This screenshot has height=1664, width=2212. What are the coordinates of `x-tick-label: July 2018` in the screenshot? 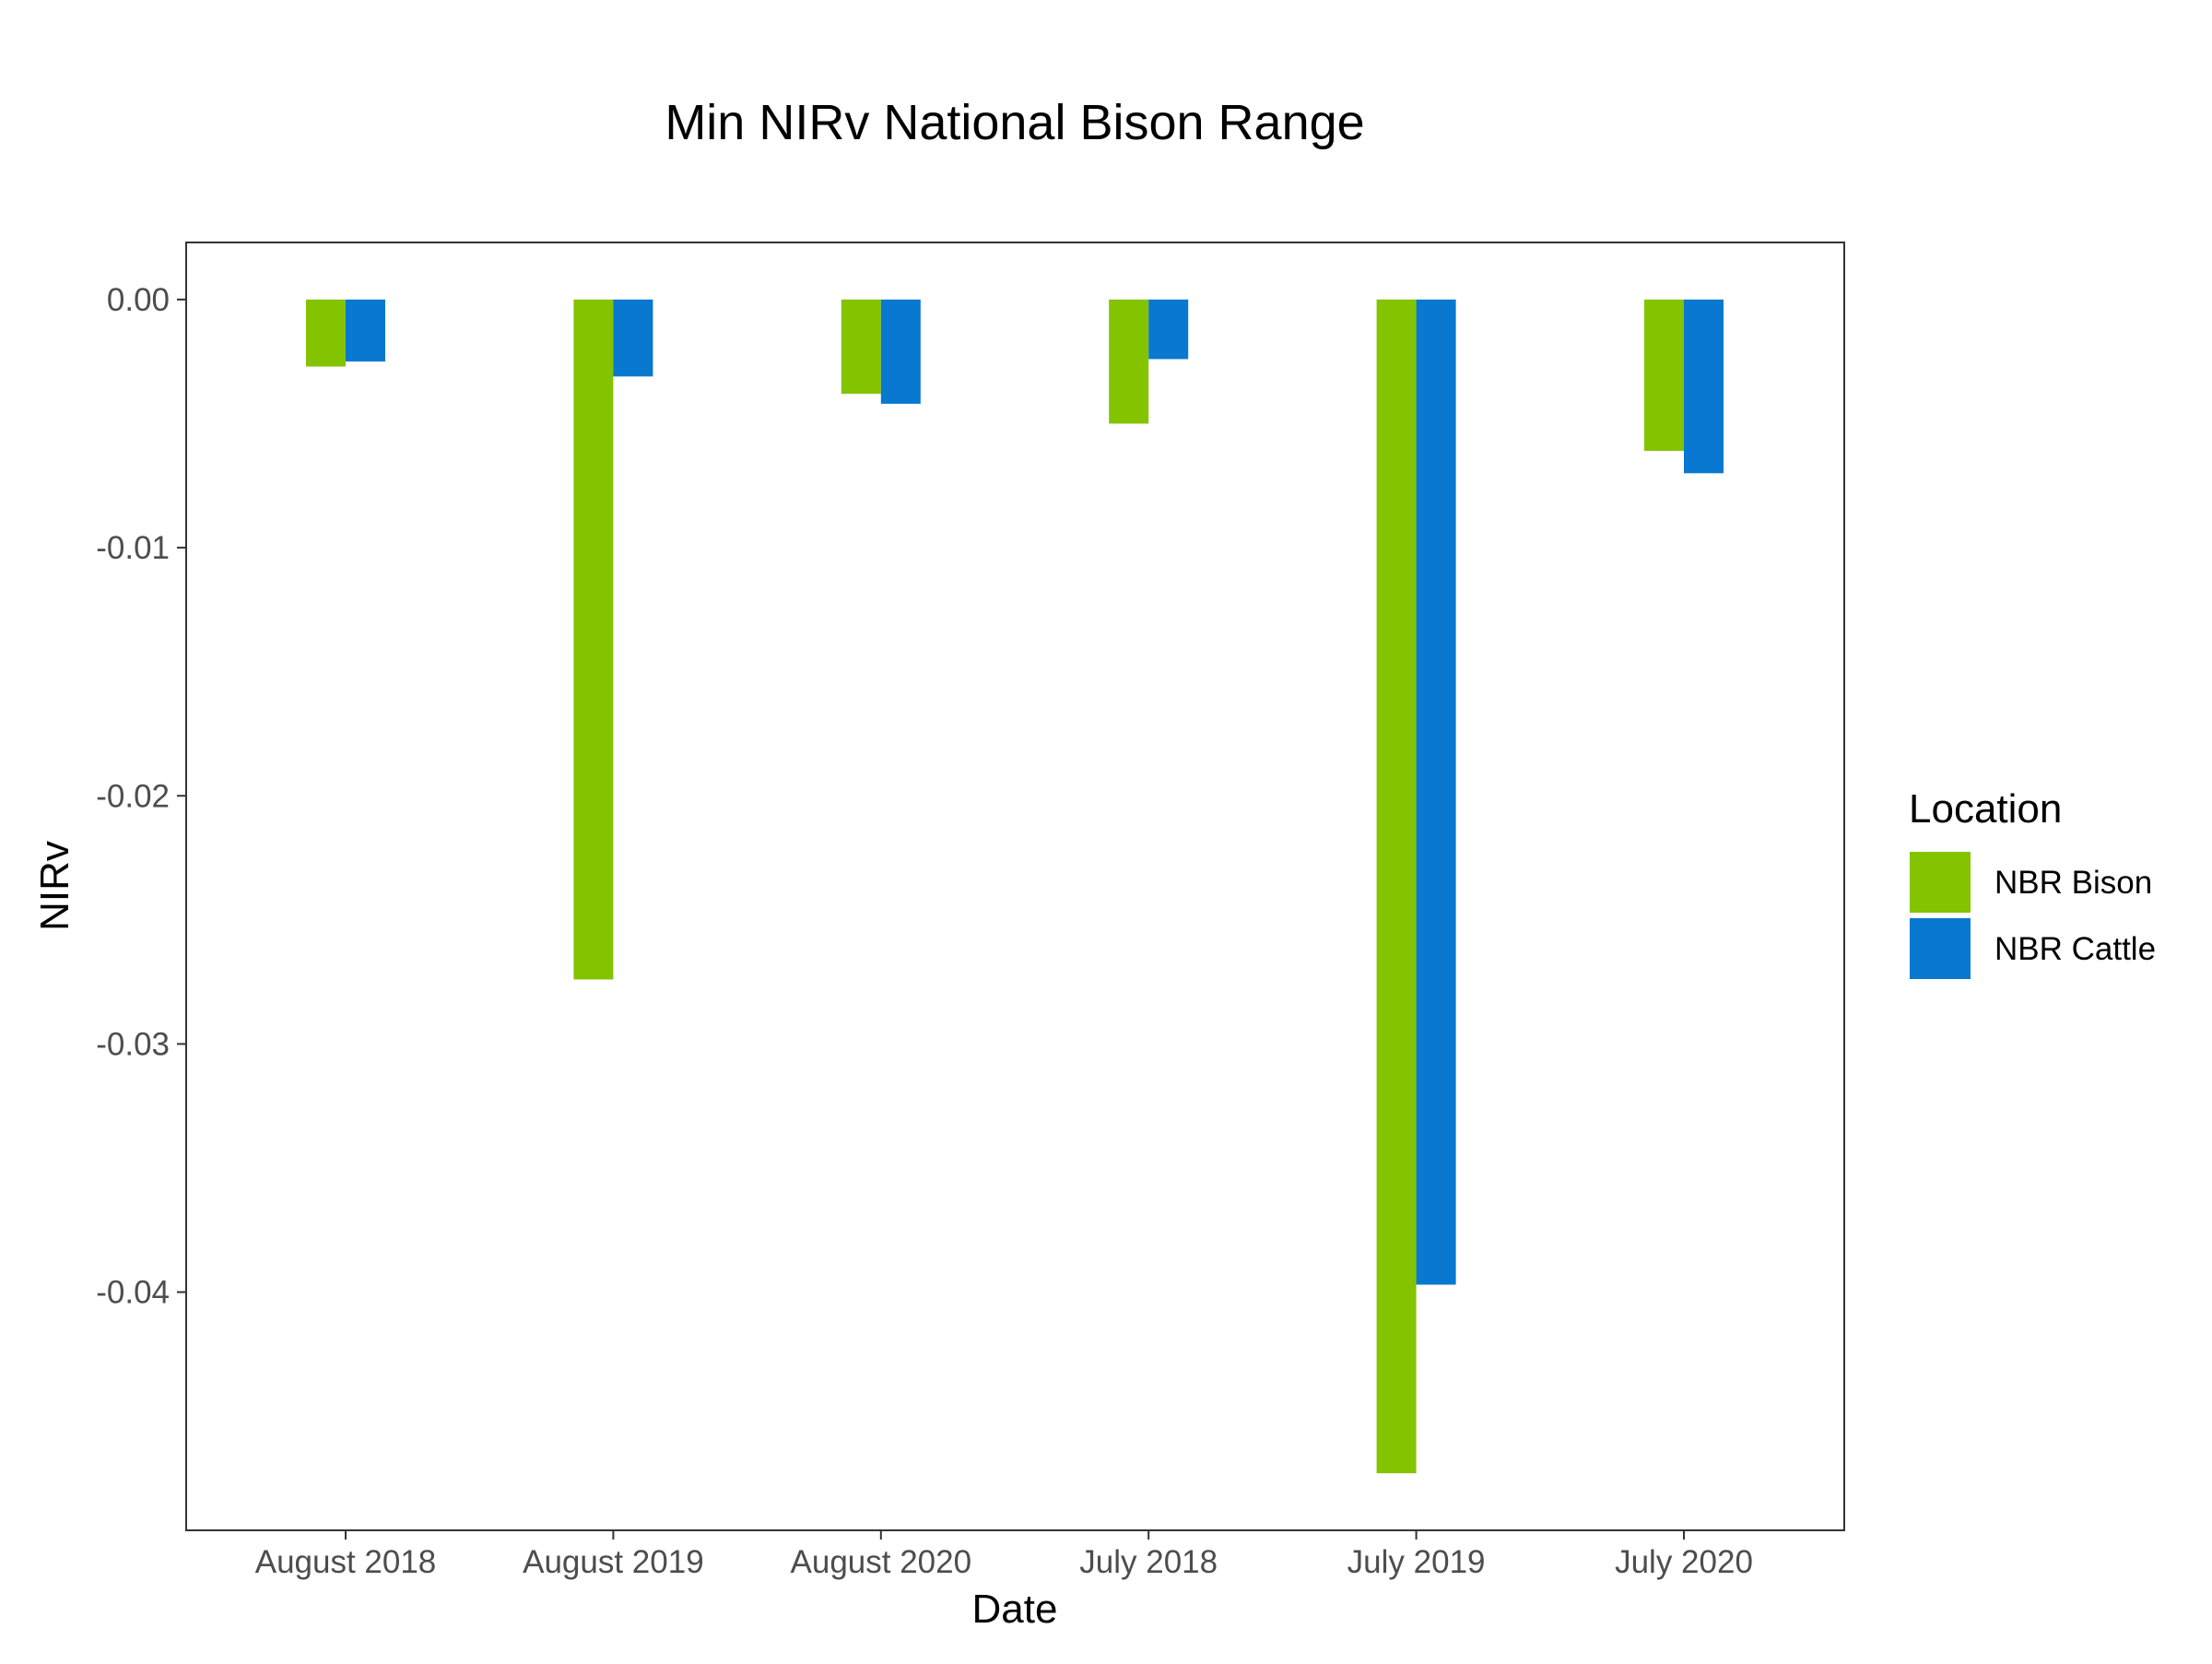 It's located at (1148, 1562).